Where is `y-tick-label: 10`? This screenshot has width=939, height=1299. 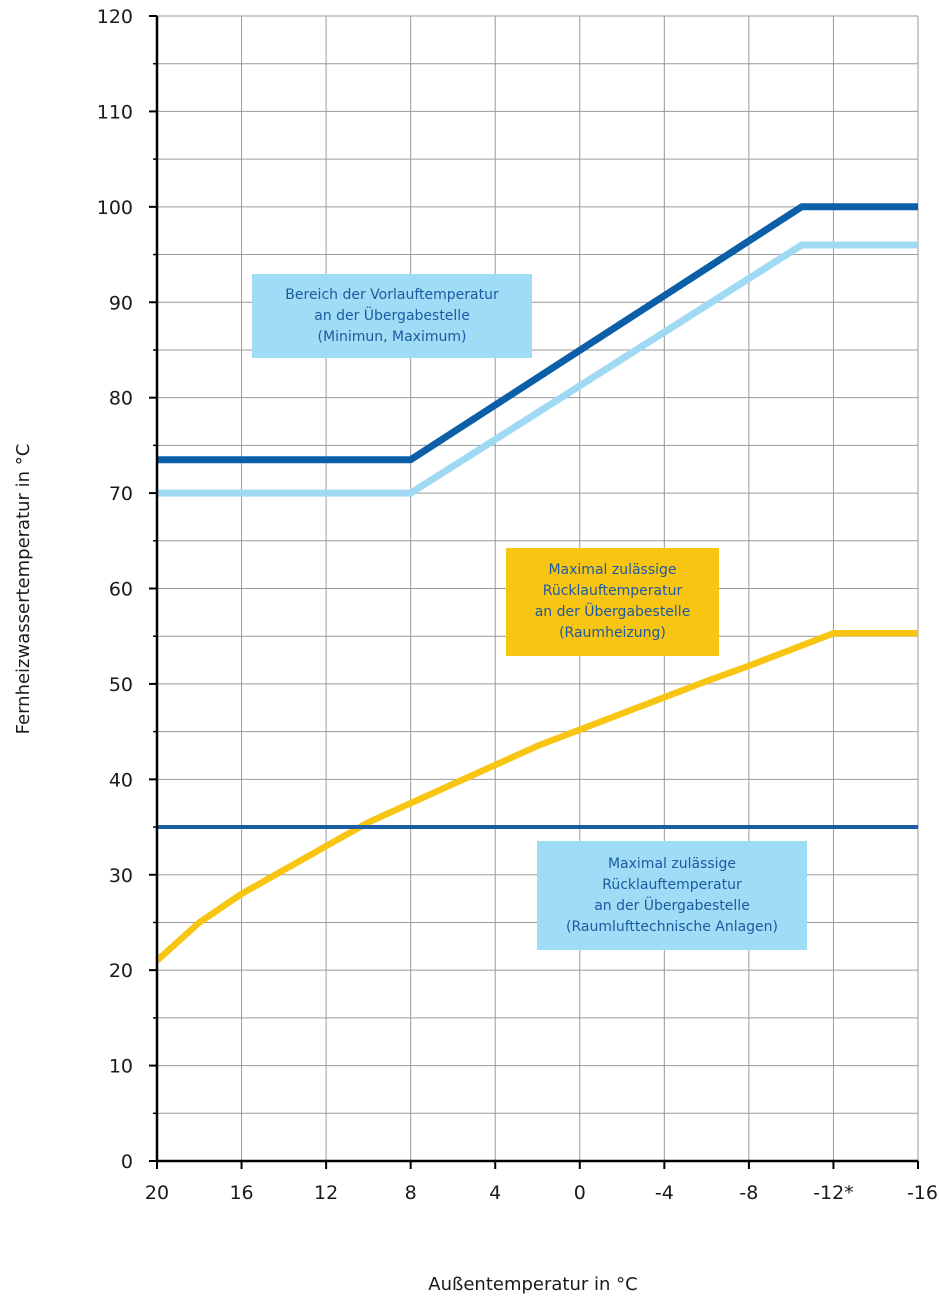
y-tick-label: 10 is located at coordinates (121, 1067).